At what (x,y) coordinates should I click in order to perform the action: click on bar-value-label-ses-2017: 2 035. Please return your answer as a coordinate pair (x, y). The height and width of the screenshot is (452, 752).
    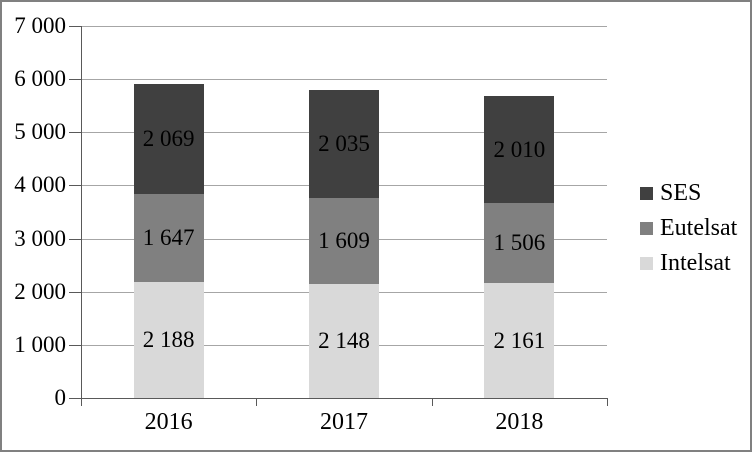
    Looking at the image, I should click on (344, 144).